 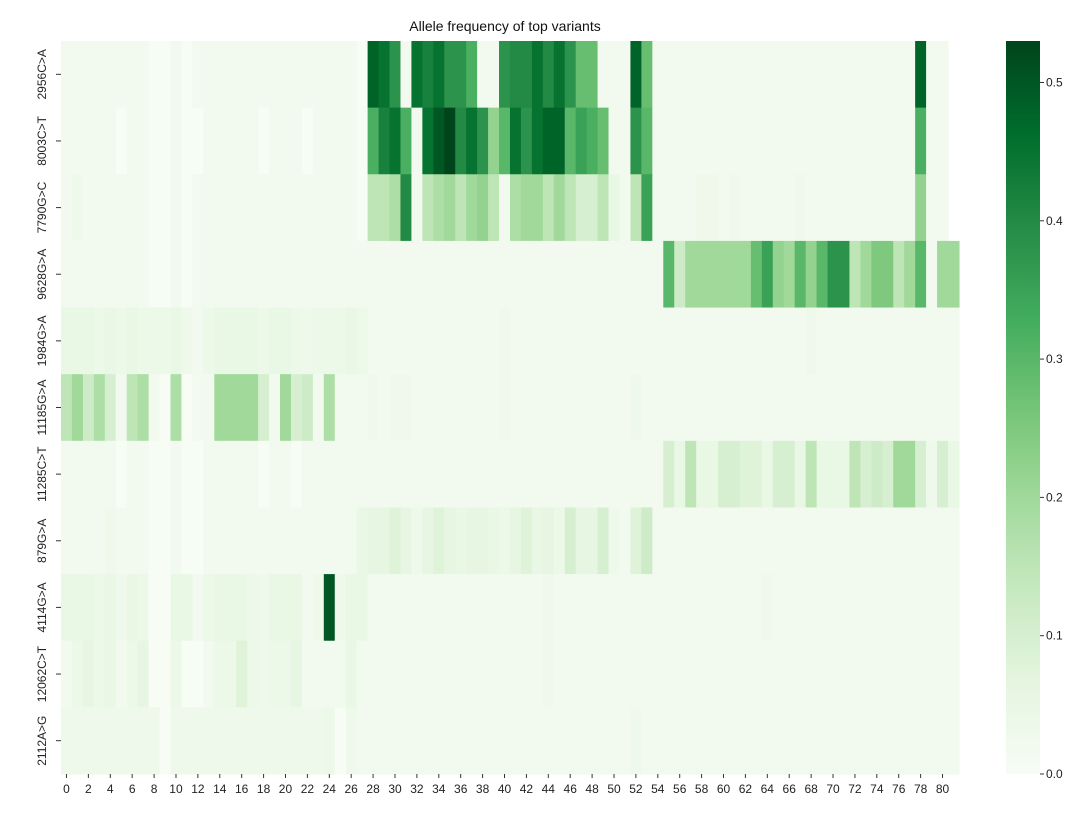 What do you see at coordinates (330, 789) in the screenshot?
I see `x-tick-label: 24` at bounding box center [330, 789].